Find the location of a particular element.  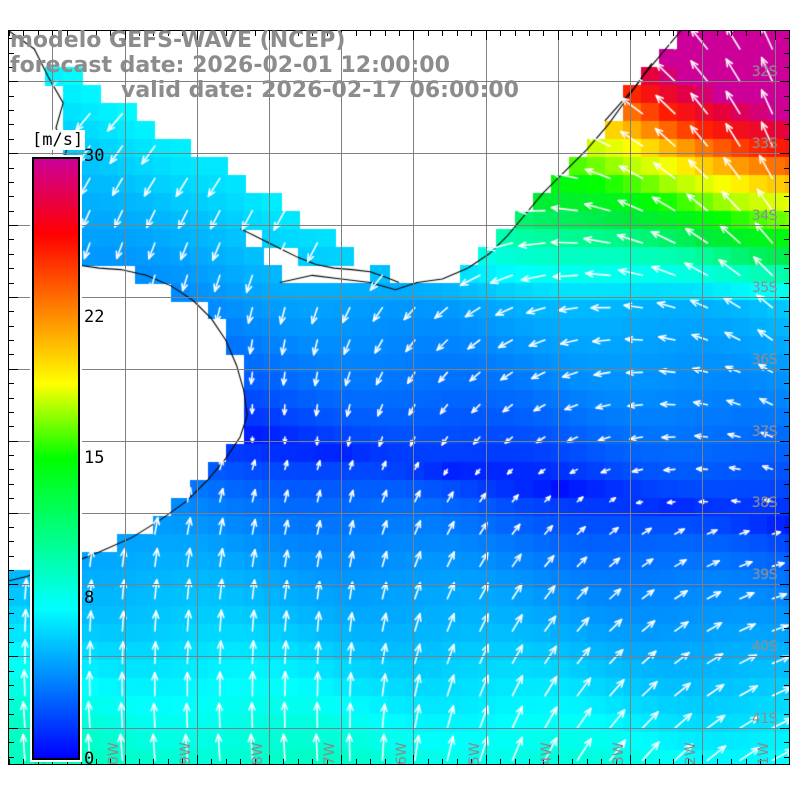

latitude-label-39S: 39S is located at coordinates (764, 575).